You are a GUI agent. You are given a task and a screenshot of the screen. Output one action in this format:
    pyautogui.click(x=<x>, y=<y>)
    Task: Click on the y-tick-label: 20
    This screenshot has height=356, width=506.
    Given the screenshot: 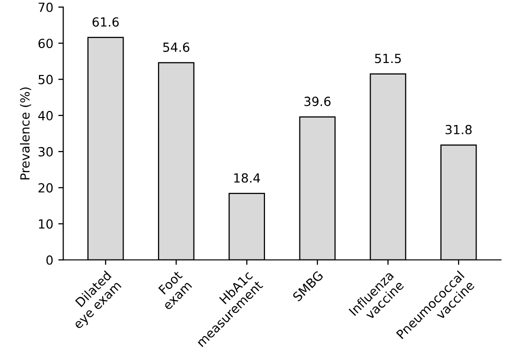 What is the action you would take?
    pyautogui.click(x=45, y=188)
    